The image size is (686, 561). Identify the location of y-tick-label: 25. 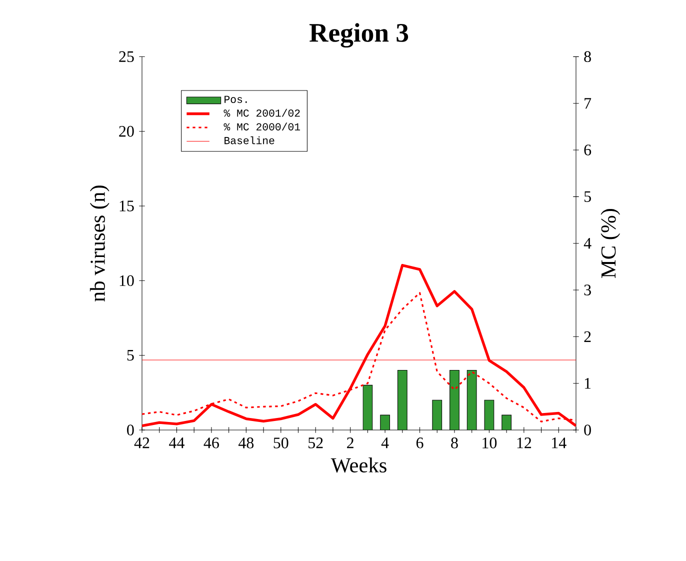
(126, 56).